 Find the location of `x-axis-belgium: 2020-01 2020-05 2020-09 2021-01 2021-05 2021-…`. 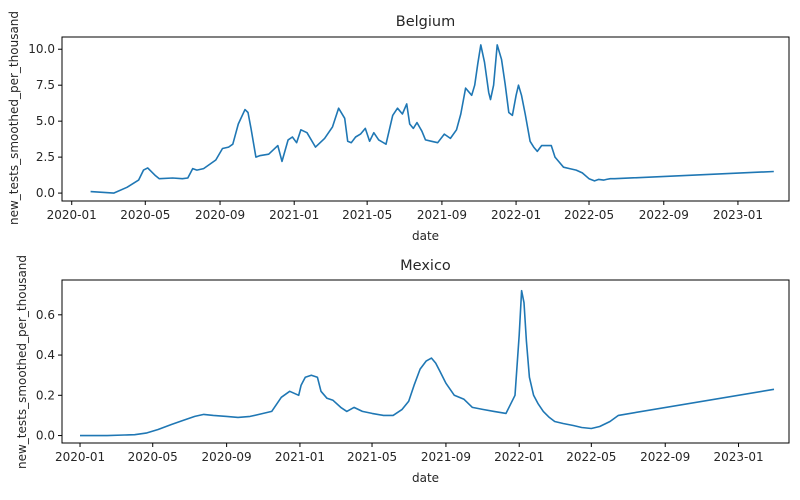

x-axis-belgium: 2020-01 2020-05 2020-09 2021-01 2021-05 2021-… is located at coordinates (405, 211).